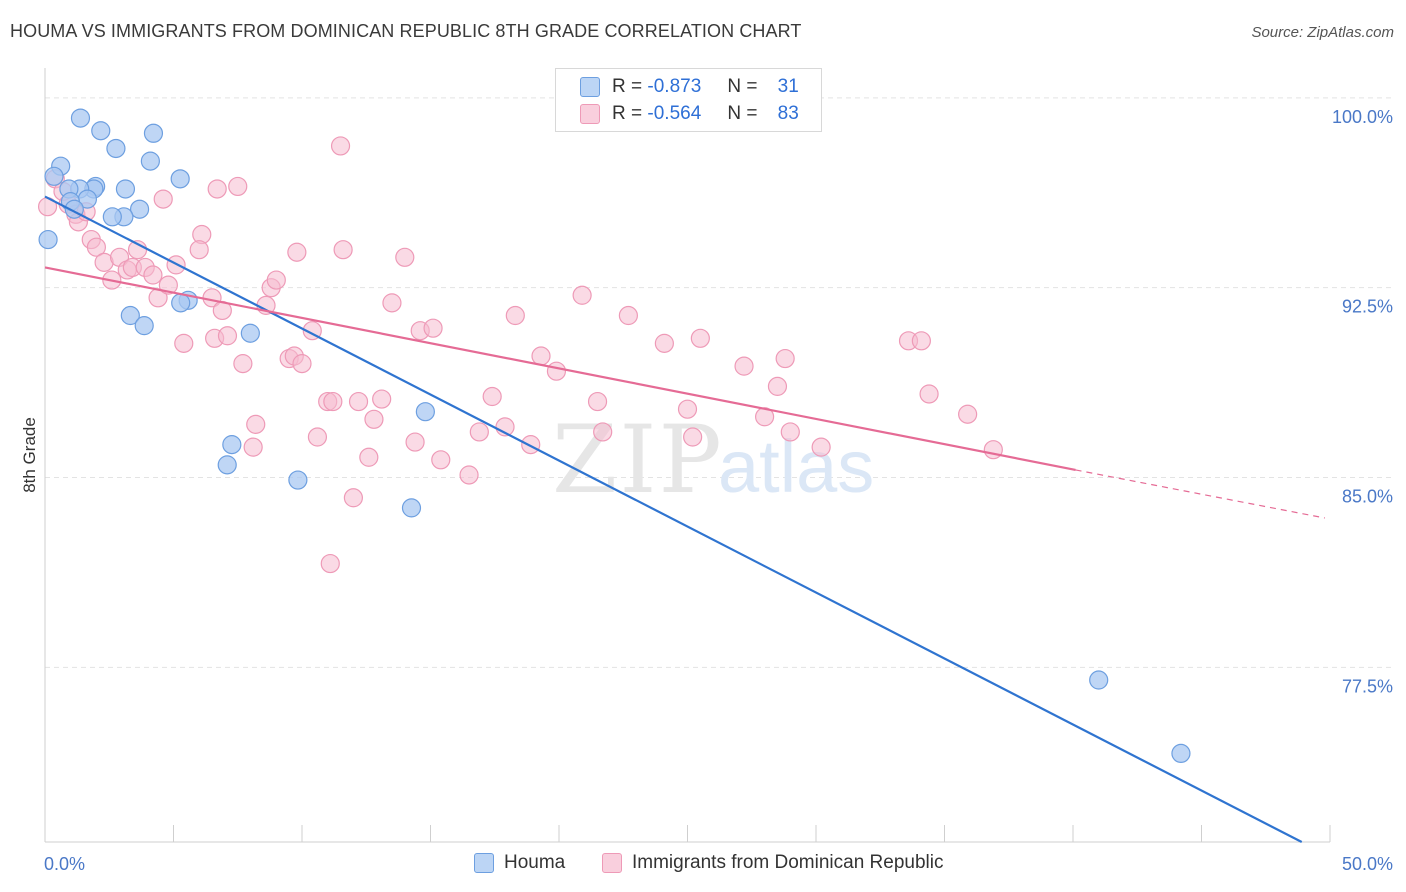  I want to click on bottom-legend-label-houma: Houma, so click(535, 862).